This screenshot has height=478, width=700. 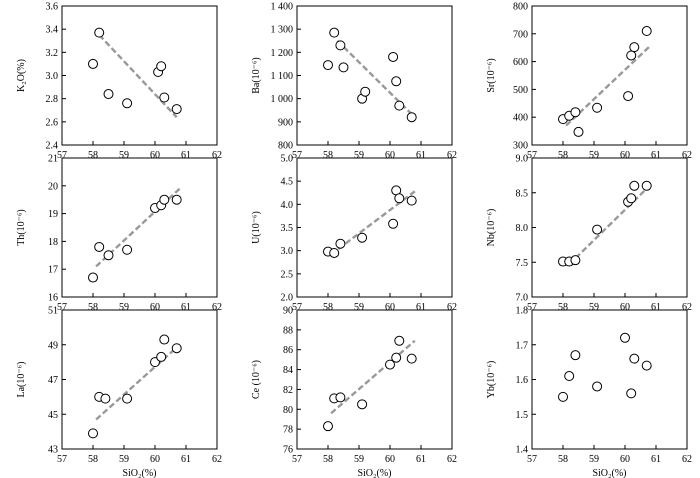 I want to click on y-axis-label: Ce (10⁻⁶), so click(x=256, y=379).